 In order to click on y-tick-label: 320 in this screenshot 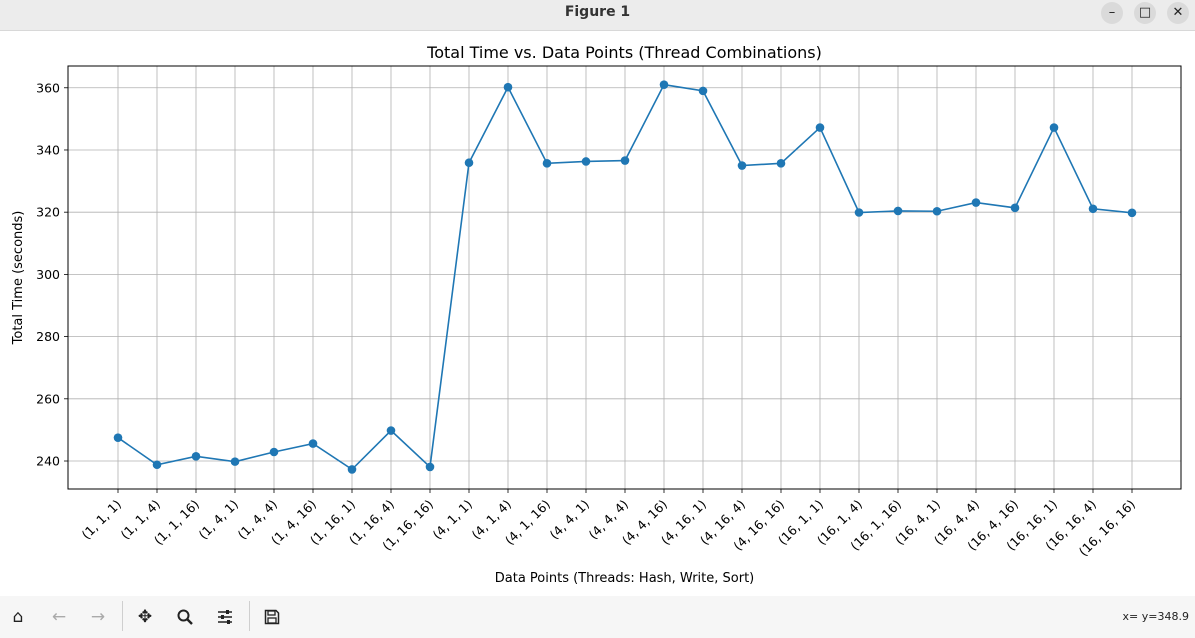, I will do `click(48, 212)`.